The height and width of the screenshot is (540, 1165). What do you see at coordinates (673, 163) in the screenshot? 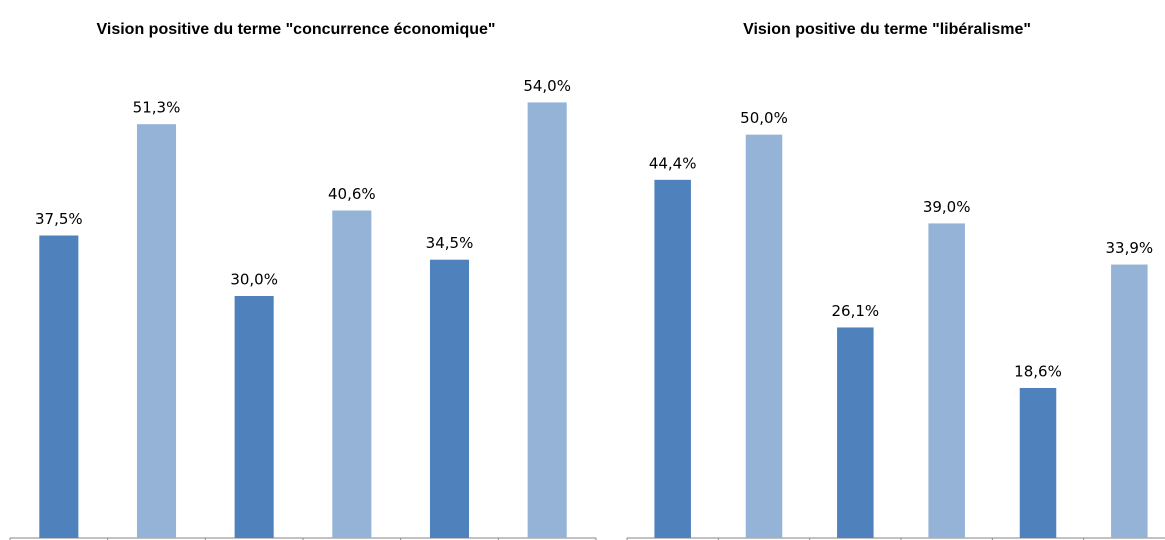
I see `value-label: 44,4%` at bounding box center [673, 163].